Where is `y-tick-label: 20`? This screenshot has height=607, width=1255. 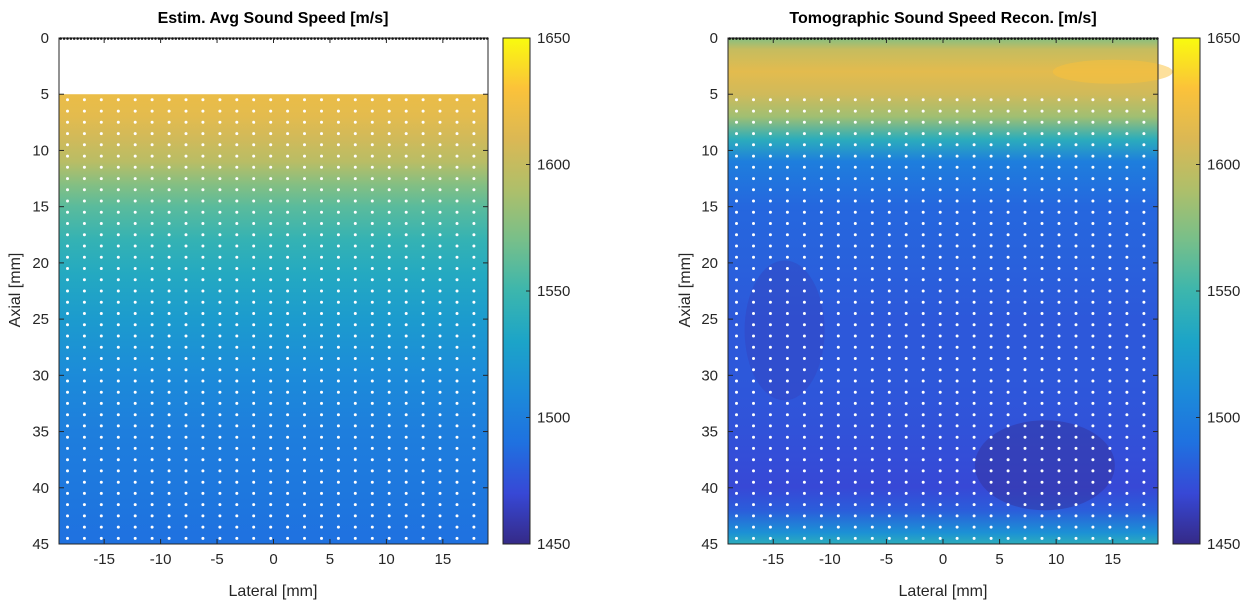 y-tick-label: 20 is located at coordinates (709, 263).